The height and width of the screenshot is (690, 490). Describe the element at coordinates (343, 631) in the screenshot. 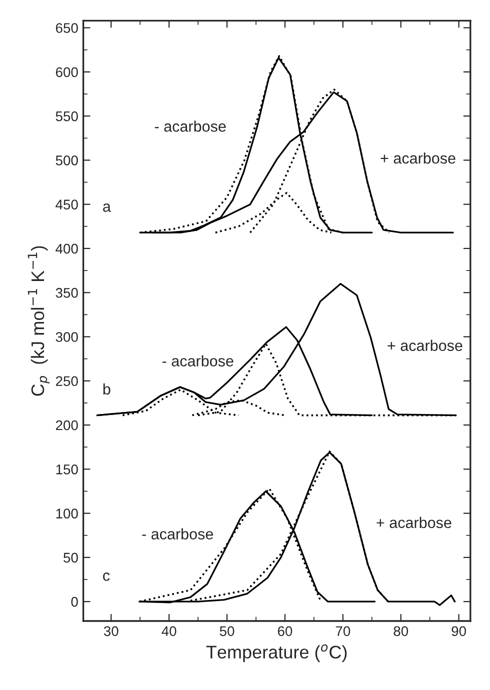

I see `x-tick-label: 70` at that location.